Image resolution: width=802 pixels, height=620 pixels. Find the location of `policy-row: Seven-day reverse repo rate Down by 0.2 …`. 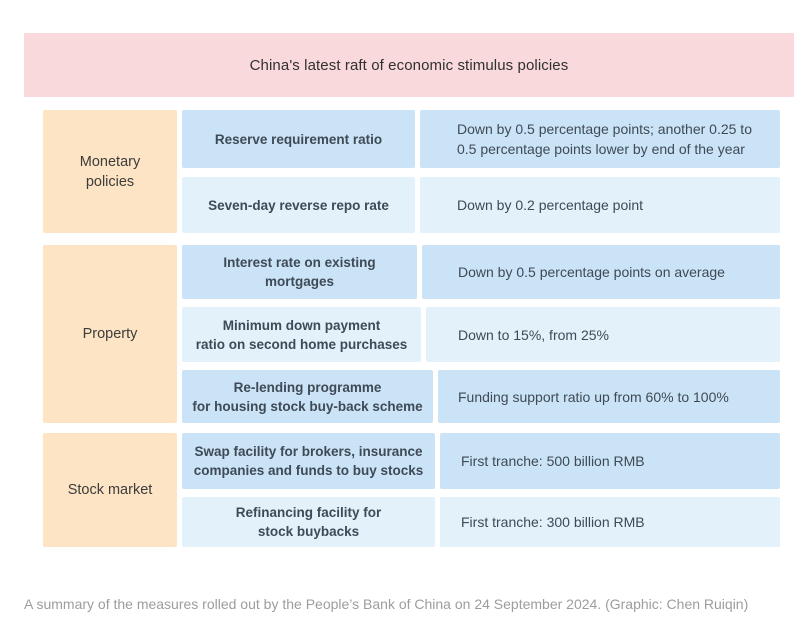

policy-row: Seven-day reverse repo rate Down by 0.2 … is located at coordinates (481, 205).